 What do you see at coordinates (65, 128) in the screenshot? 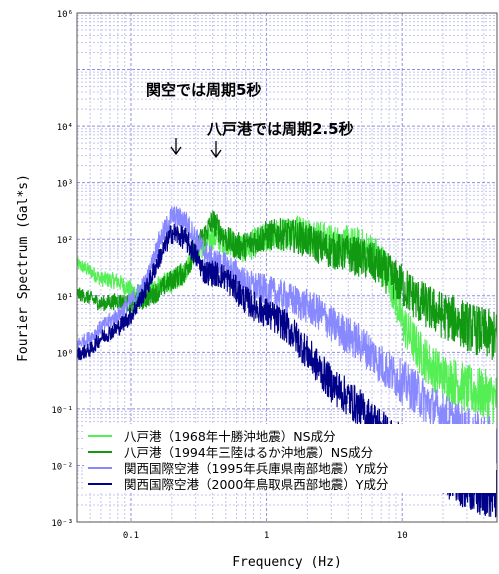
I see `y-tick-label: 10⁴` at bounding box center [65, 128].